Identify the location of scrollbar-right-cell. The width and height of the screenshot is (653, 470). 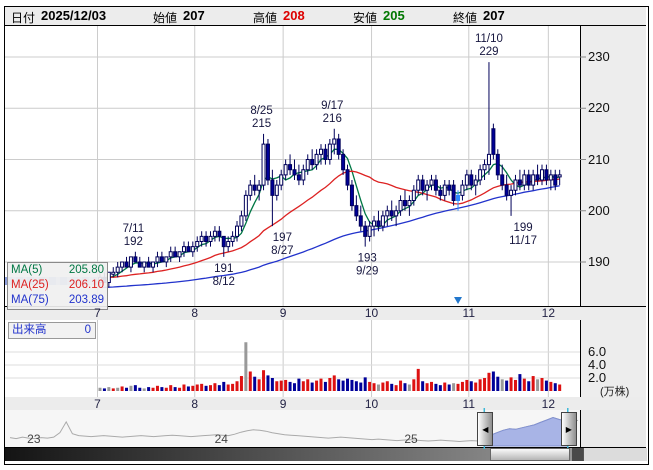
(615, 454).